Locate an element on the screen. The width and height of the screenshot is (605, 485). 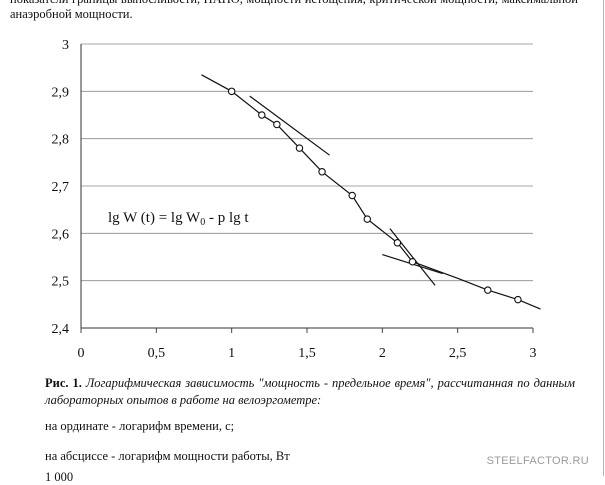
y-tick-label: 2,4 is located at coordinates (61, 329).